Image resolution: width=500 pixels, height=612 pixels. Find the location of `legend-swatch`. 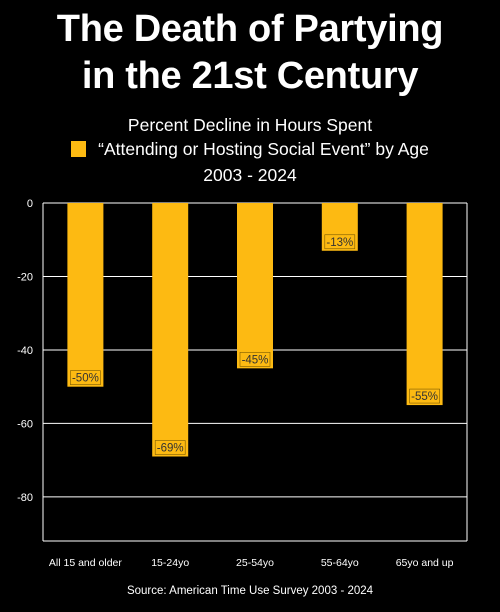

legend-swatch is located at coordinates (79, 149).